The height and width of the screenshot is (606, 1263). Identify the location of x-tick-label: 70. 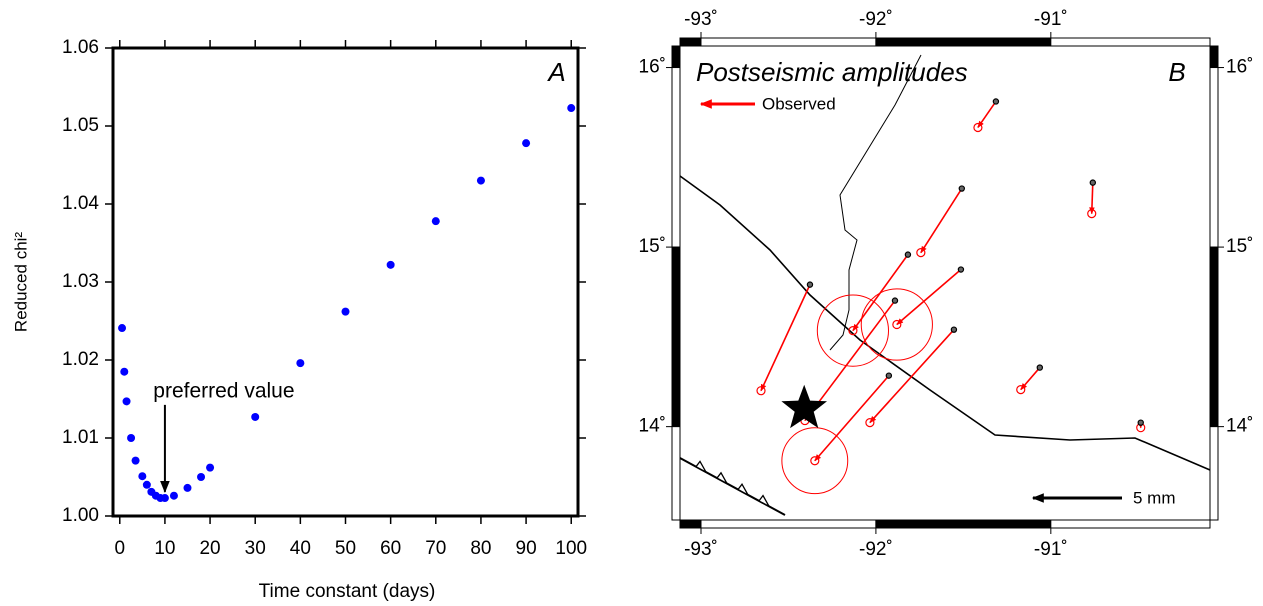
(435, 548).